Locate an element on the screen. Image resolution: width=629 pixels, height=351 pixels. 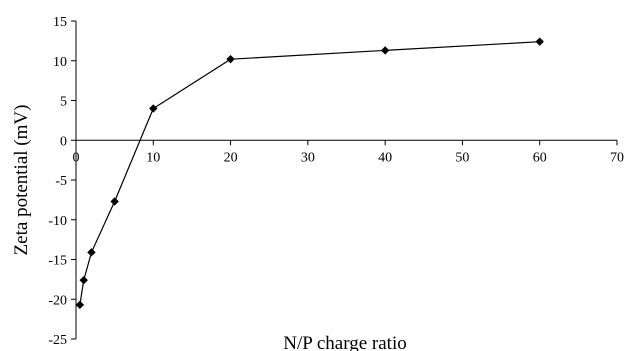
x-tick-label: 40 is located at coordinates (385, 157).